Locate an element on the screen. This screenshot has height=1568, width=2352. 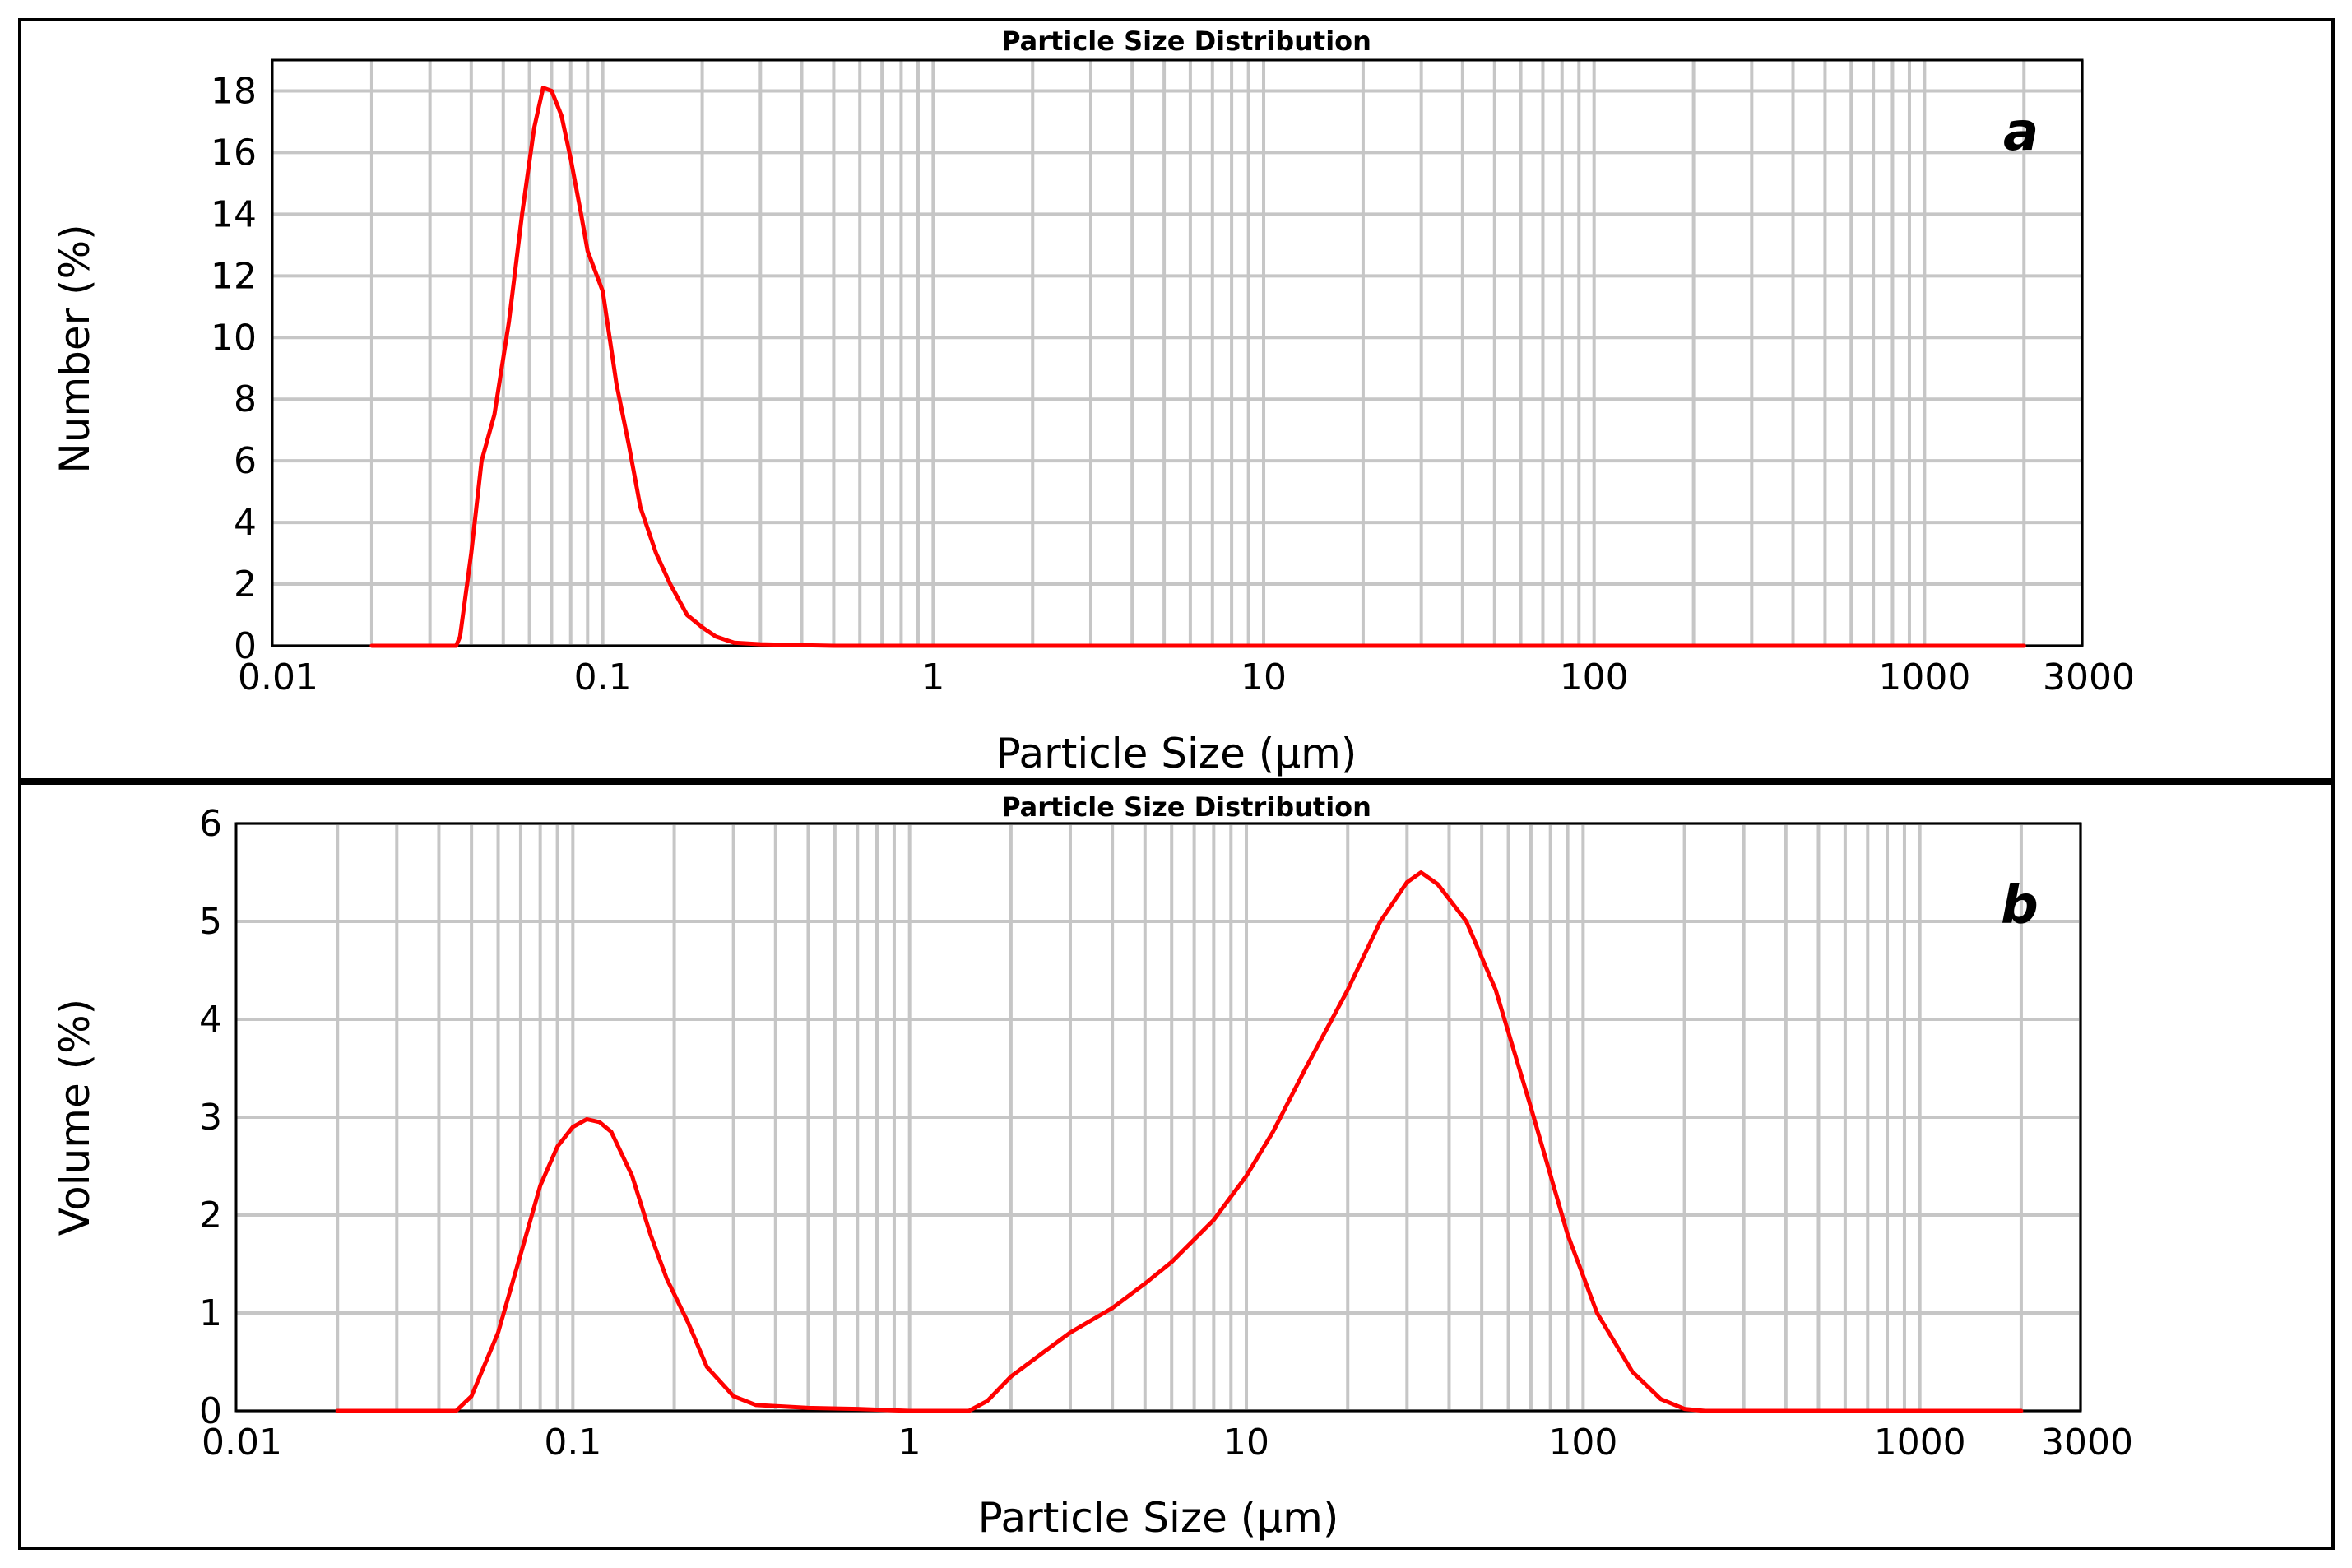
panel-b-y-tick-label: 3 is located at coordinates (210, 1118).